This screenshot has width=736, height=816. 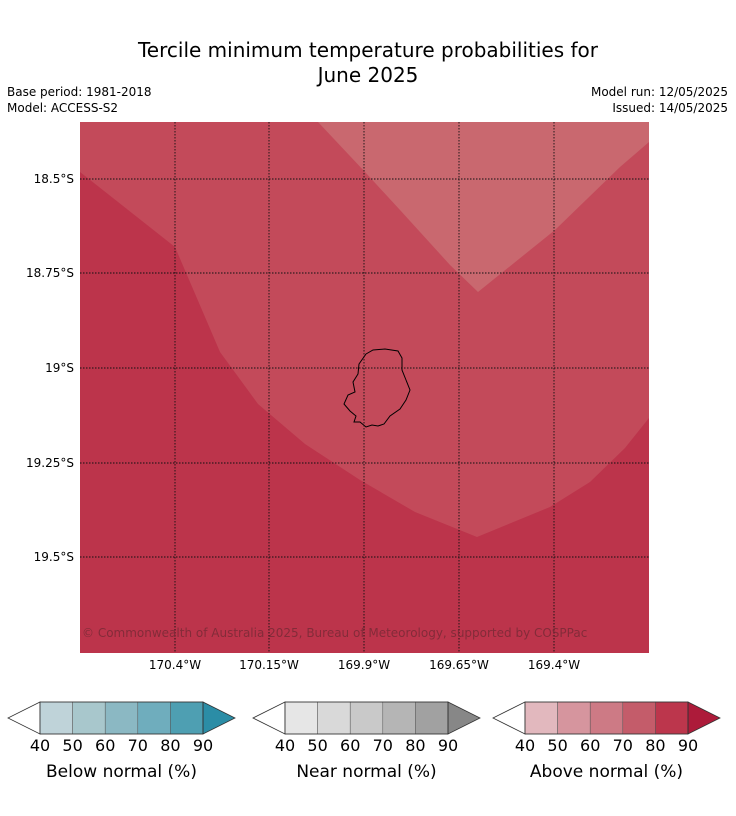 I want to click on meta-right: Model run: 12/05/2025 Issued: 14/05/2025, so click(x=659, y=100).